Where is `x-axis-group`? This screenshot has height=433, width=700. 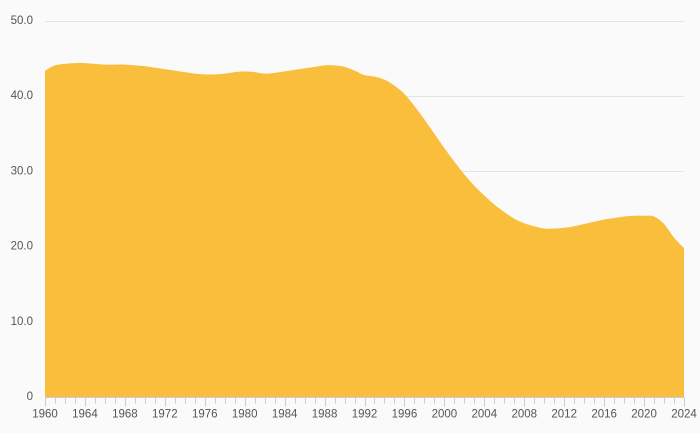
x-axis-group is located at coordinates (365, 402).